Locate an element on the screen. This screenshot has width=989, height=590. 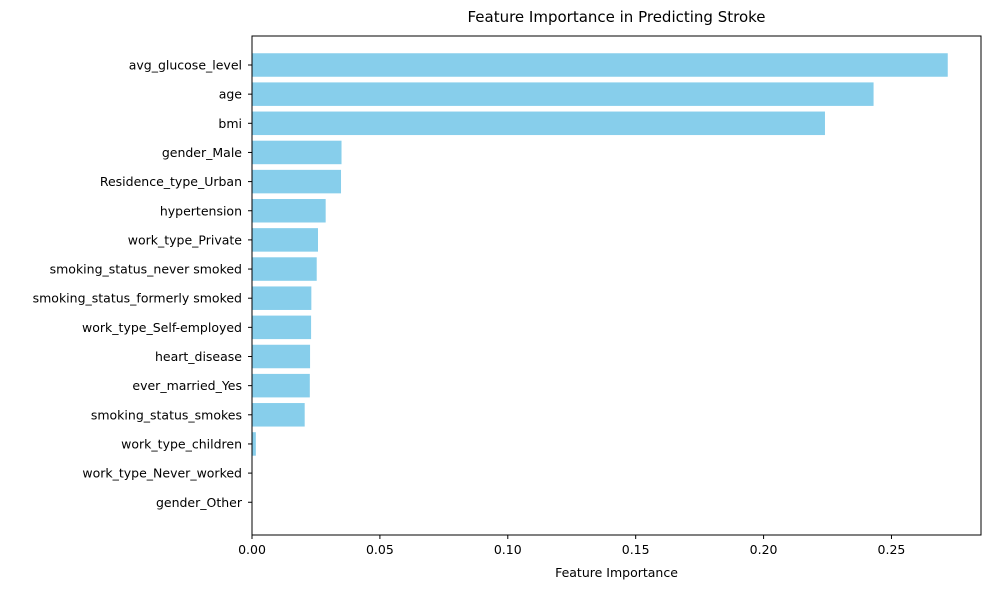
x-tick-label: 0.10 is located at coordinates (508, 549).